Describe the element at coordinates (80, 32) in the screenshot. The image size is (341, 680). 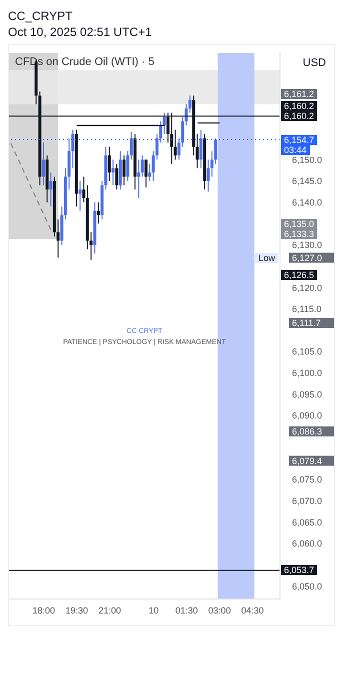
I see `text: Oct 10, 2025 02:51 UTC+1` at that location.